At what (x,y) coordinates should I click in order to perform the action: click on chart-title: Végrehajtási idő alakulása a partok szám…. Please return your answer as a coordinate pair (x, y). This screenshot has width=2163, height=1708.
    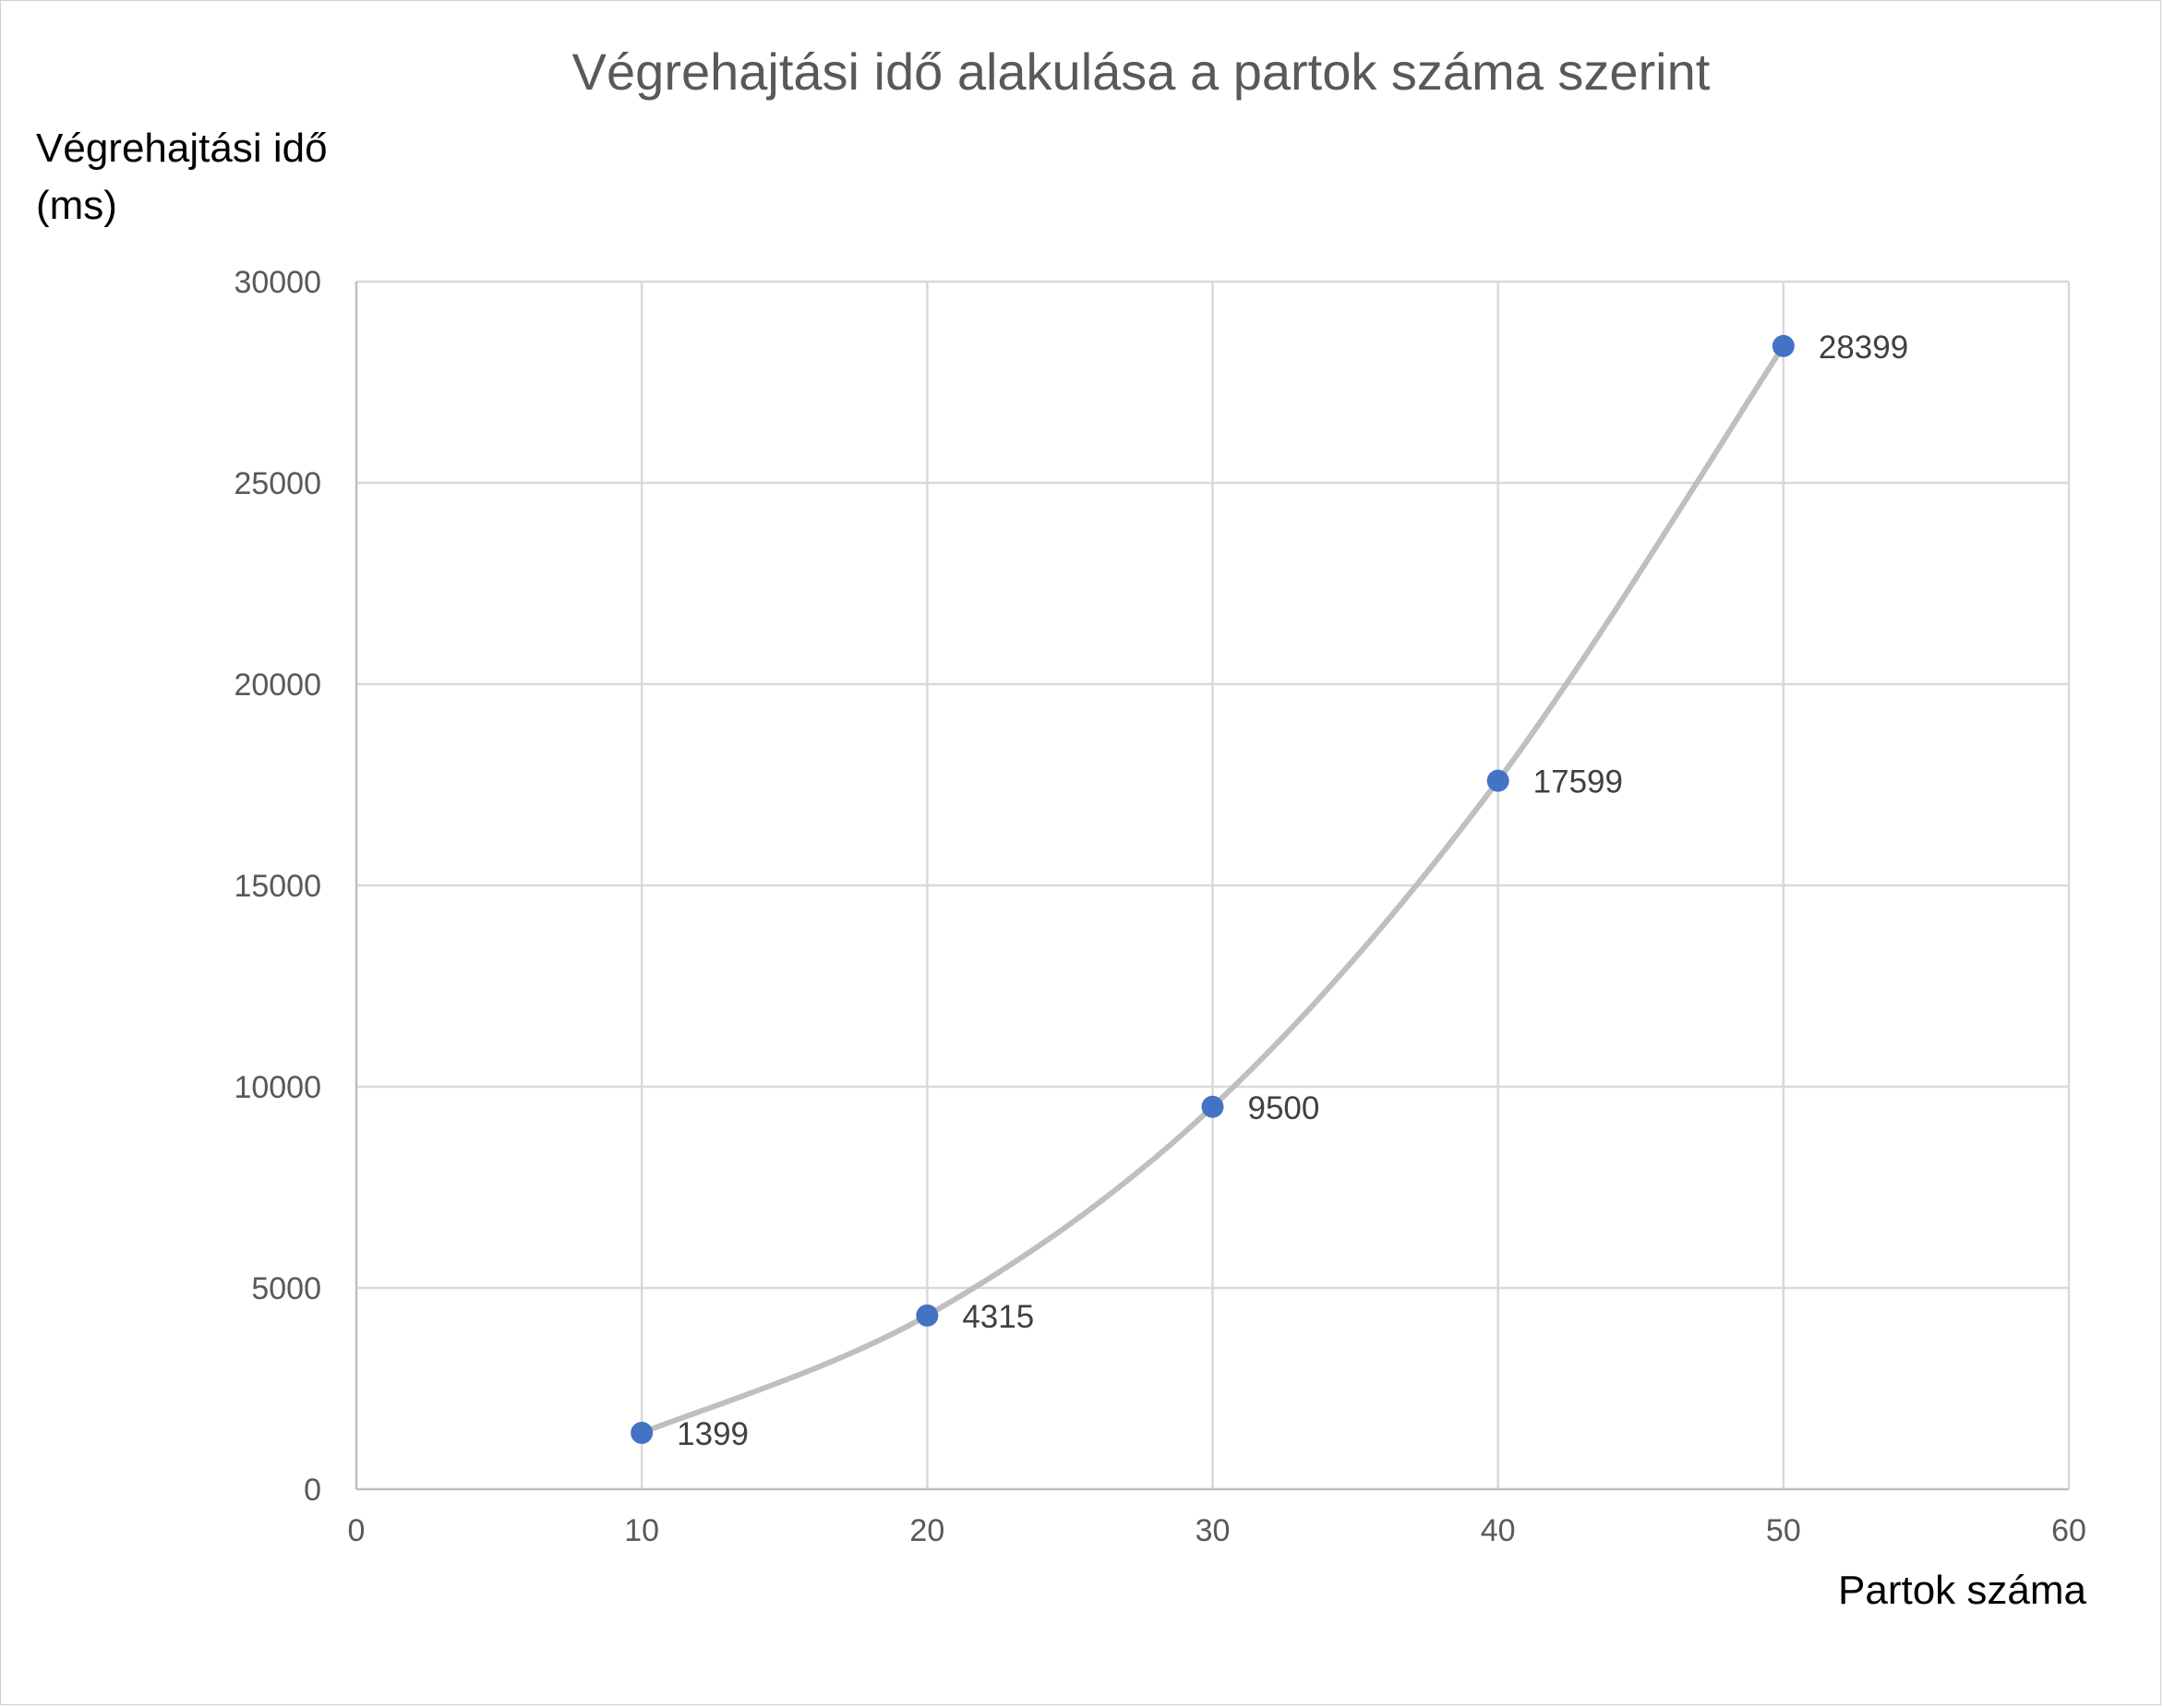
    Looking at the image, I should click on (1141, 71).